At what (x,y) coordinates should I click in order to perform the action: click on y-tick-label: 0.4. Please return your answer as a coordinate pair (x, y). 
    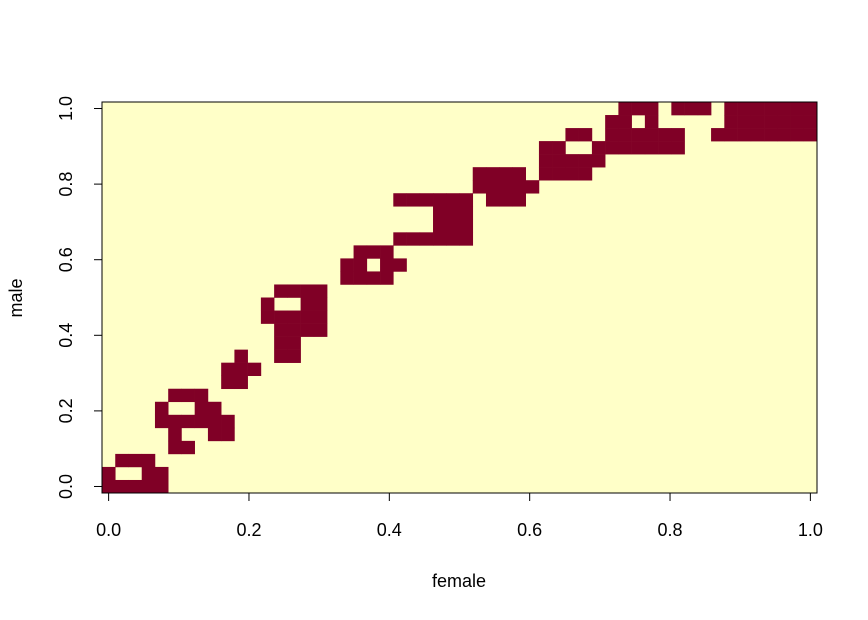
    Looking at the image, I should click on (66, 335).